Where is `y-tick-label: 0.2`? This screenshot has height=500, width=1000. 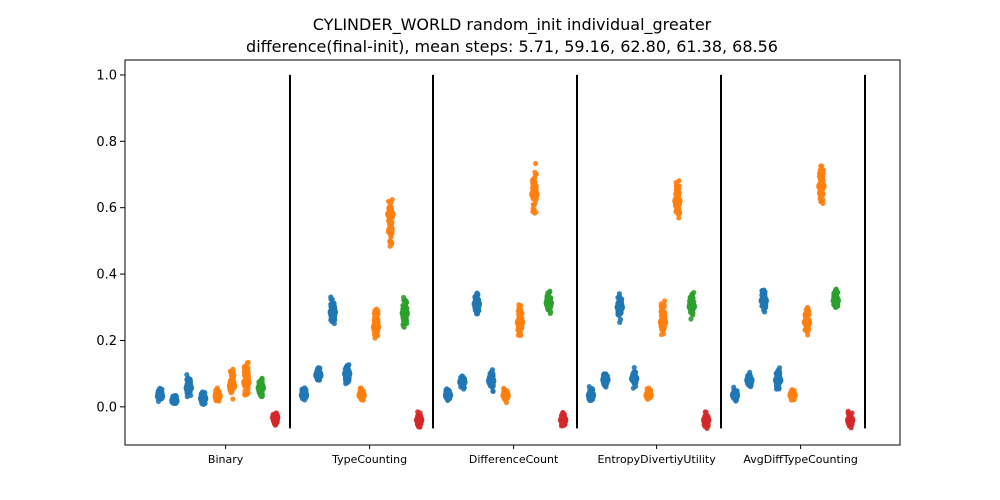
y-tick-label: 0.2 is located at coordinates (106, 341).